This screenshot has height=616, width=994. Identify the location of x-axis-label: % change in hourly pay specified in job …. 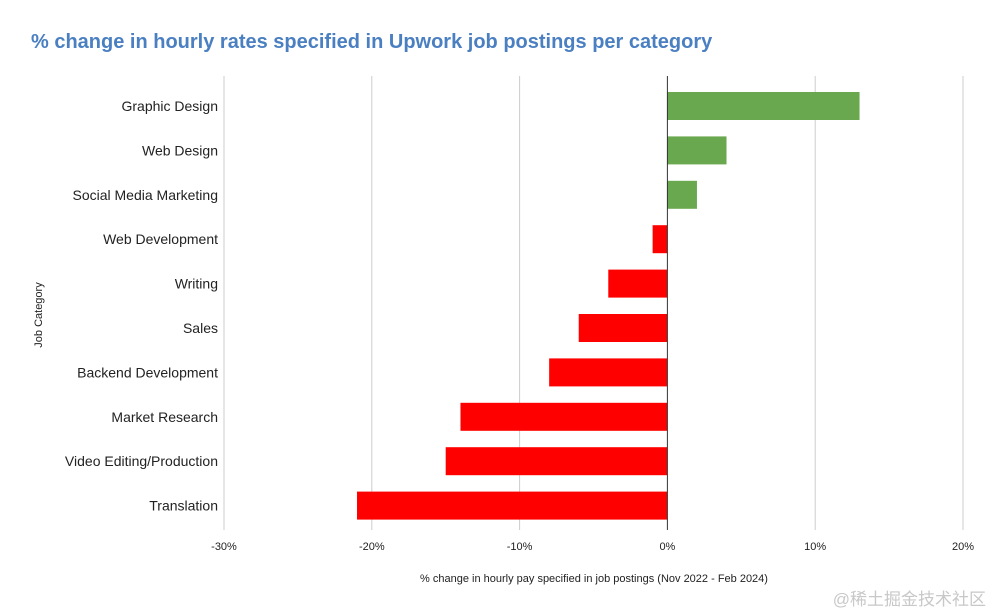
(594, 579).